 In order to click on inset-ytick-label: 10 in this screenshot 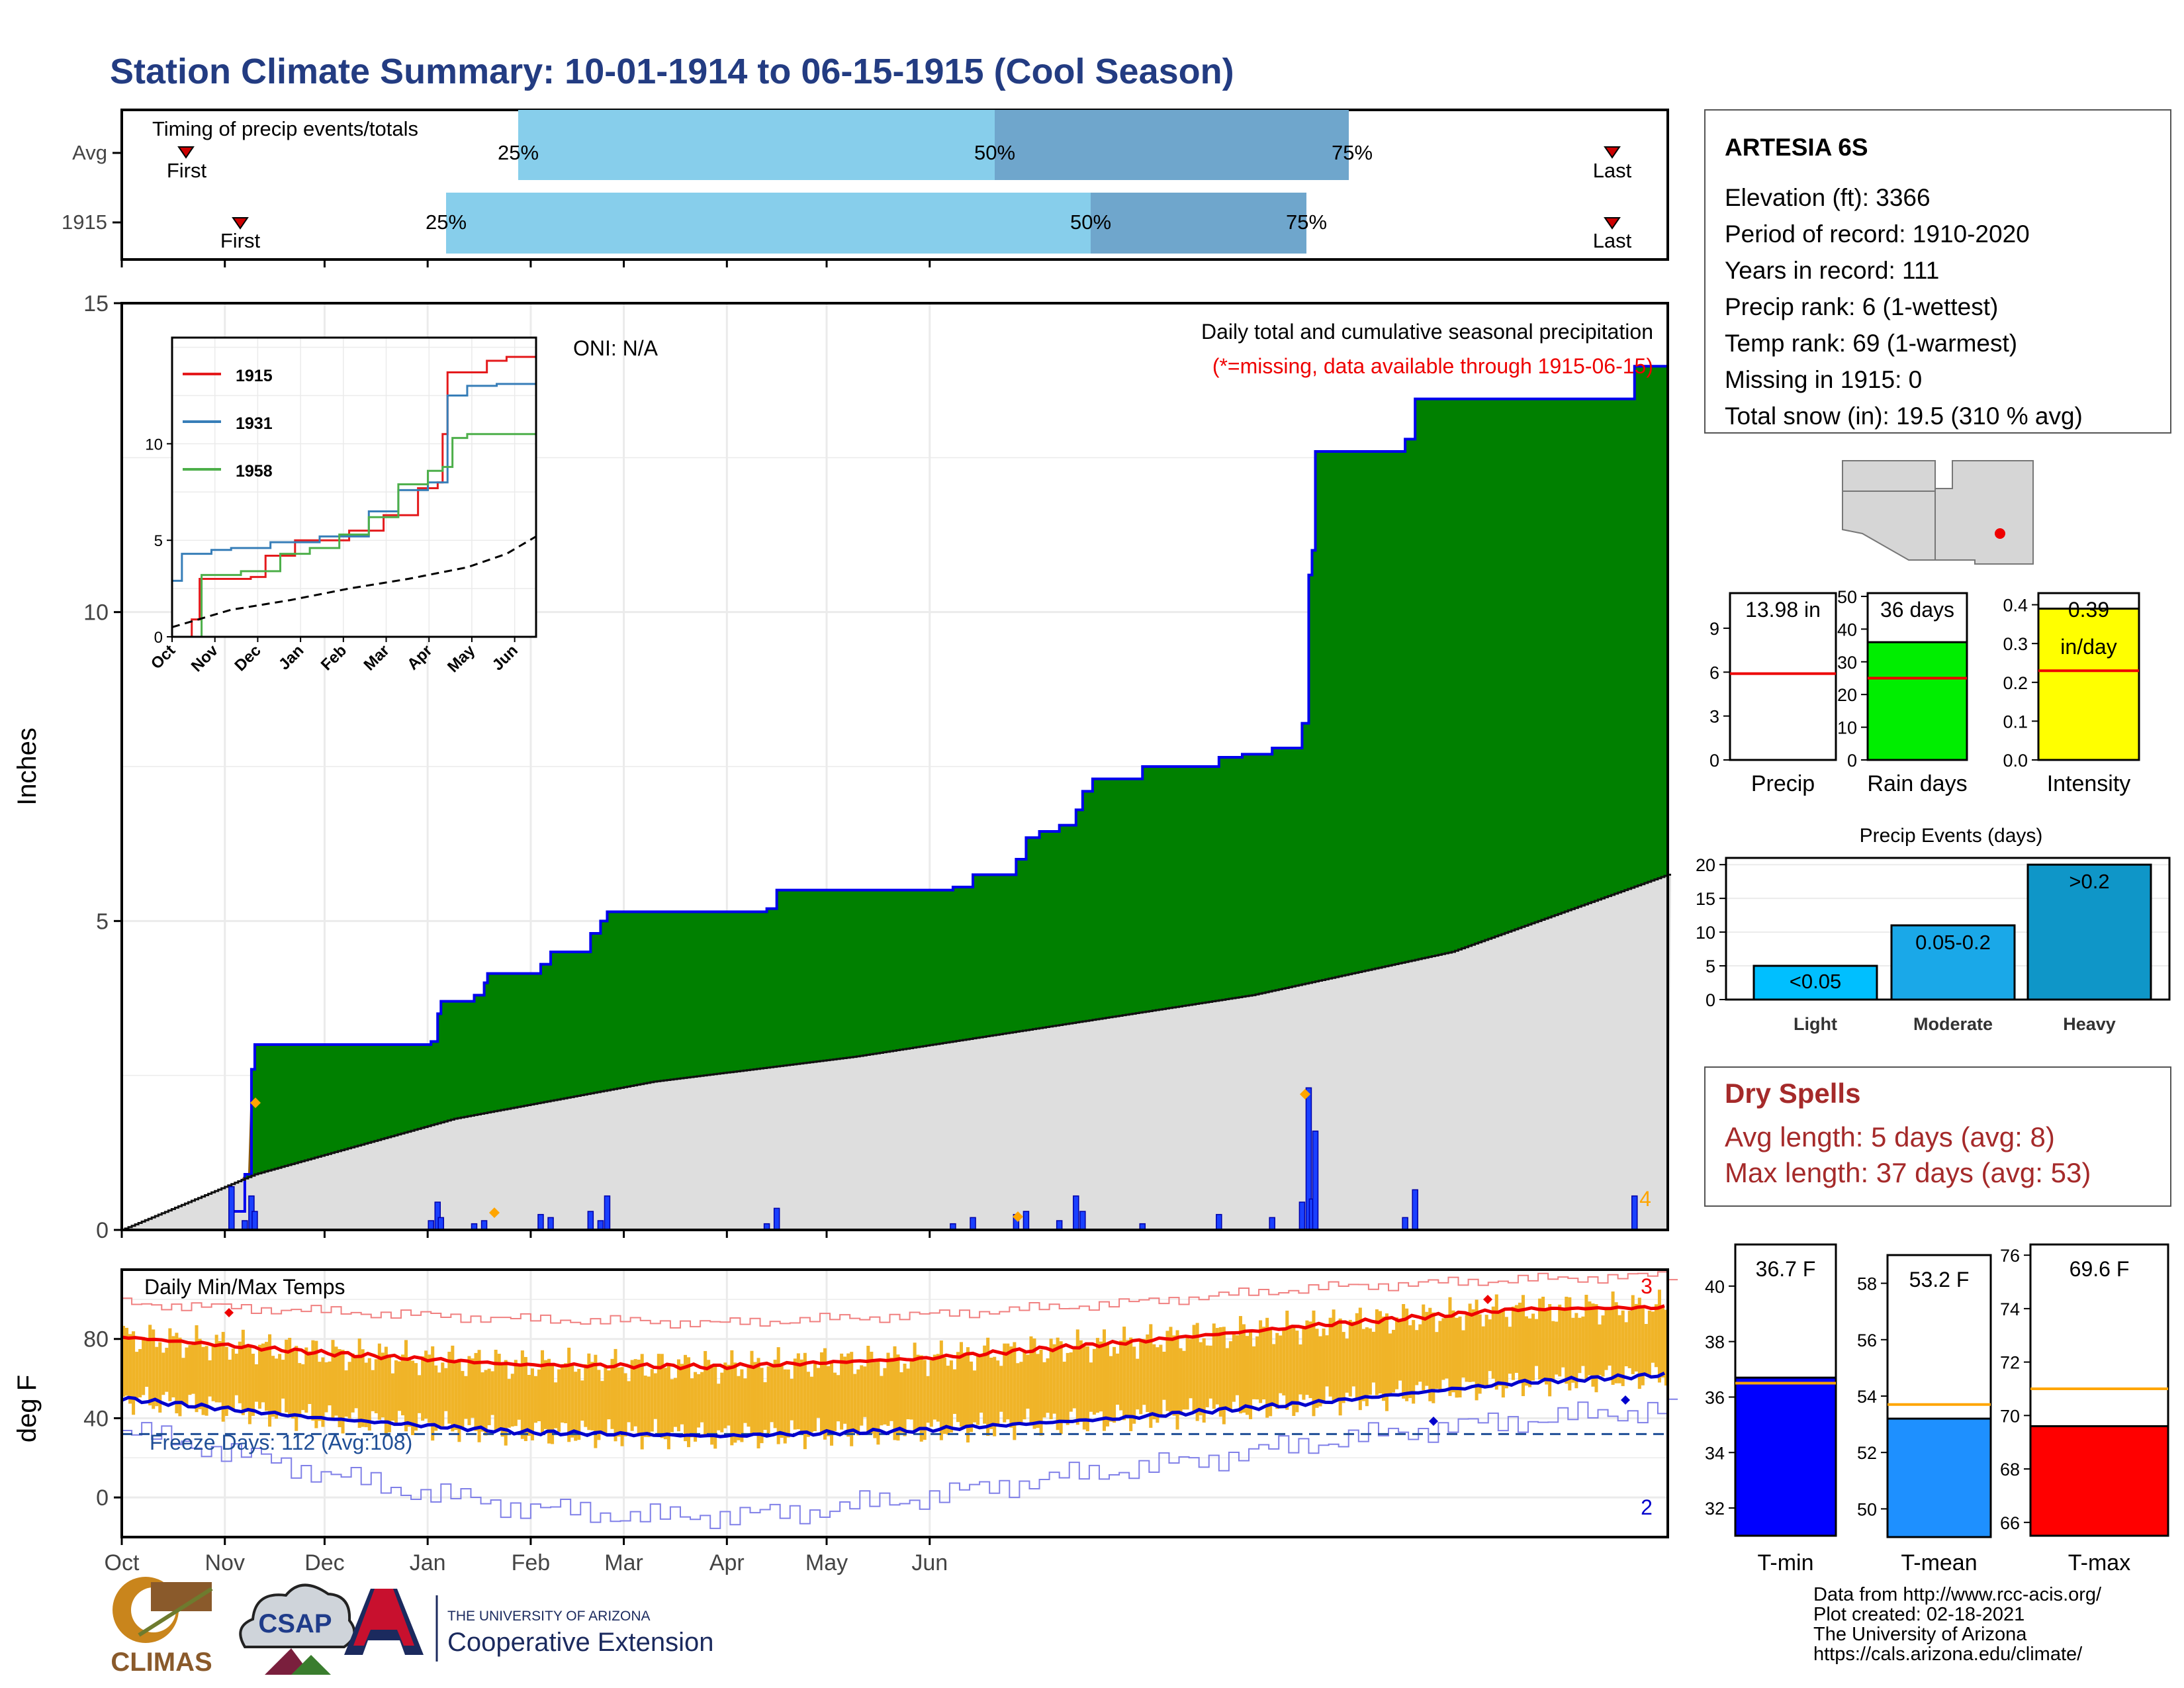, I will do `click(154, 444)`.